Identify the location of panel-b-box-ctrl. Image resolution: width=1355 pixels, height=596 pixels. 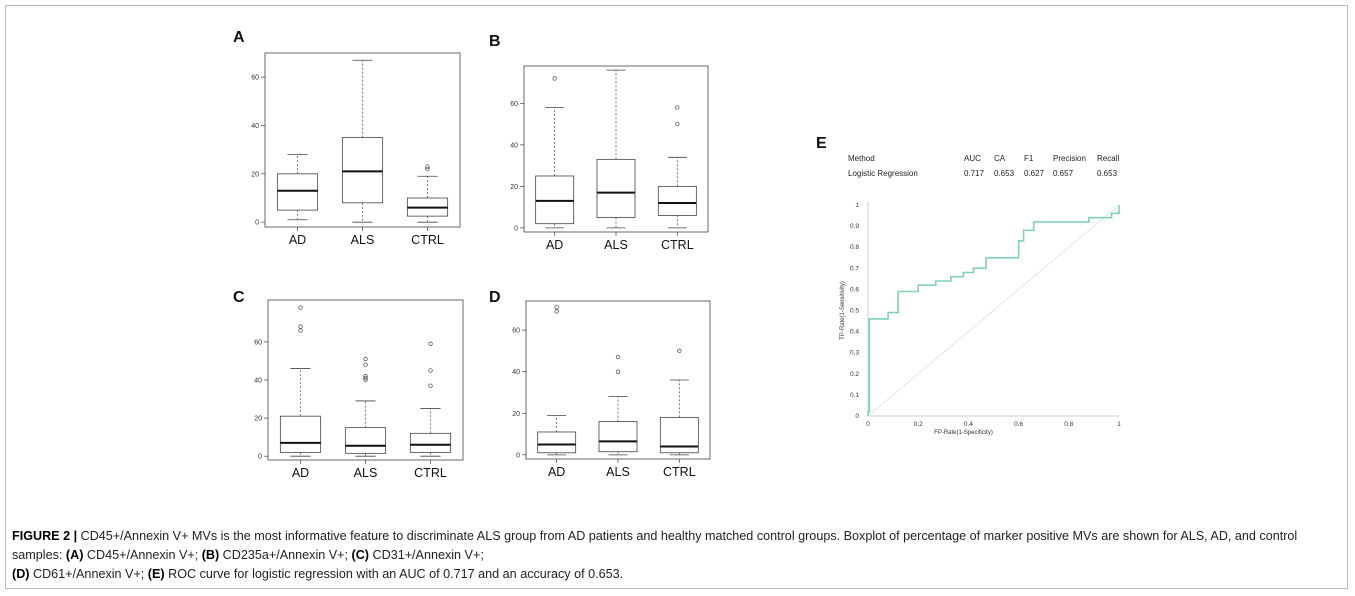
(677, 200).